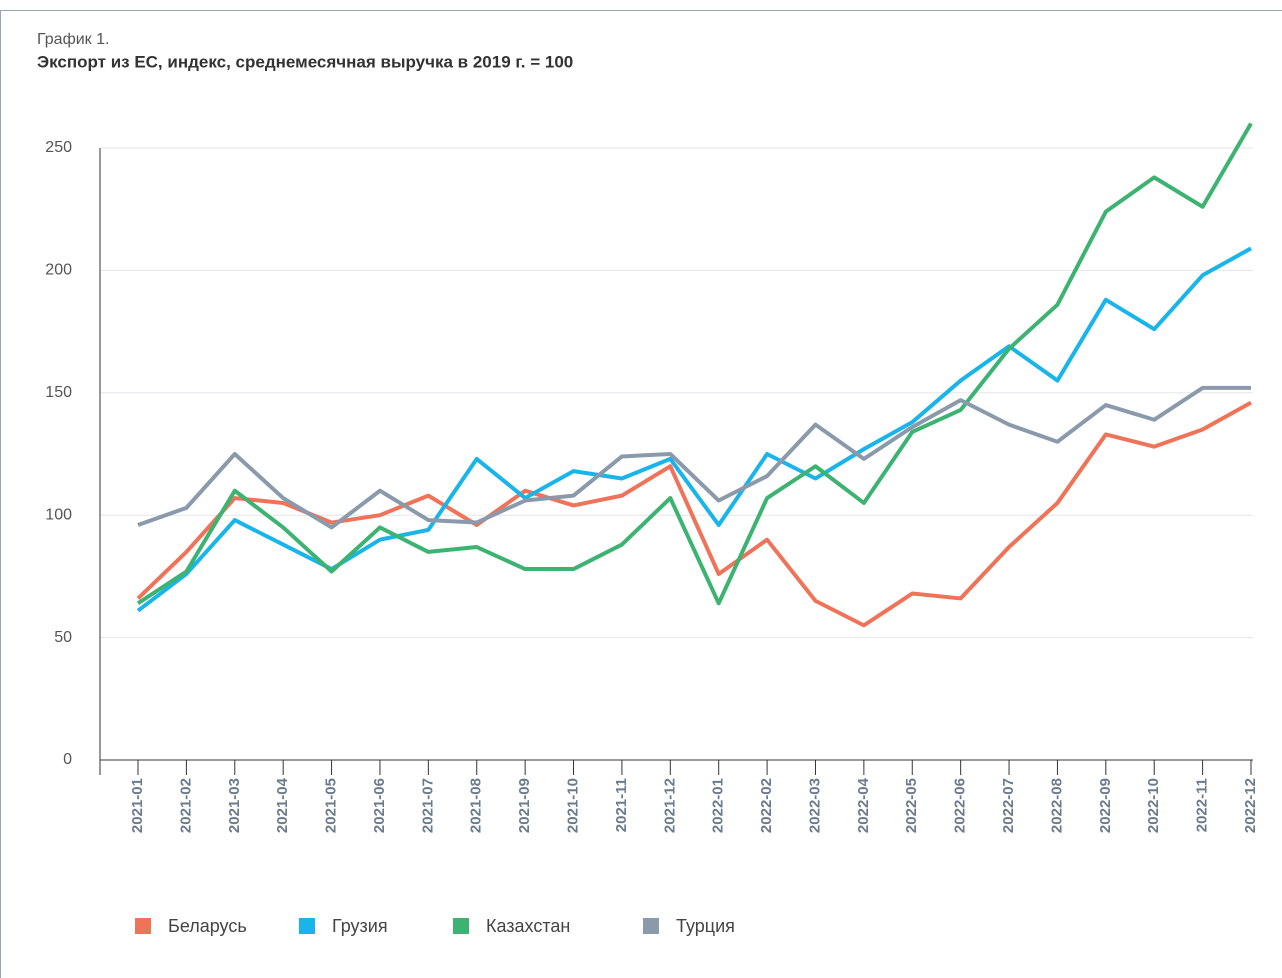 The height and width of the screenshot is (978, 1282). Describe the element at coordinates (524, 805) in the screenshot. I see `x-tick-label: 2021-09` at that location.